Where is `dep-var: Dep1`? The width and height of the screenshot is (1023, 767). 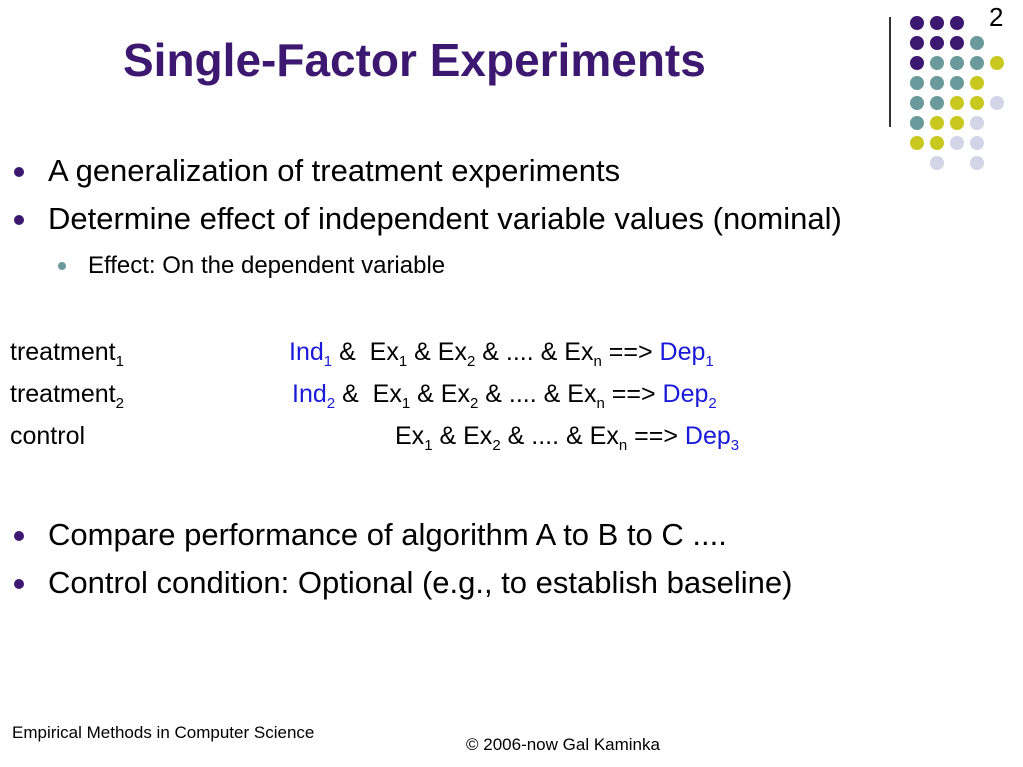 dep-var: Dep1 is located at coordinates (686, 354).